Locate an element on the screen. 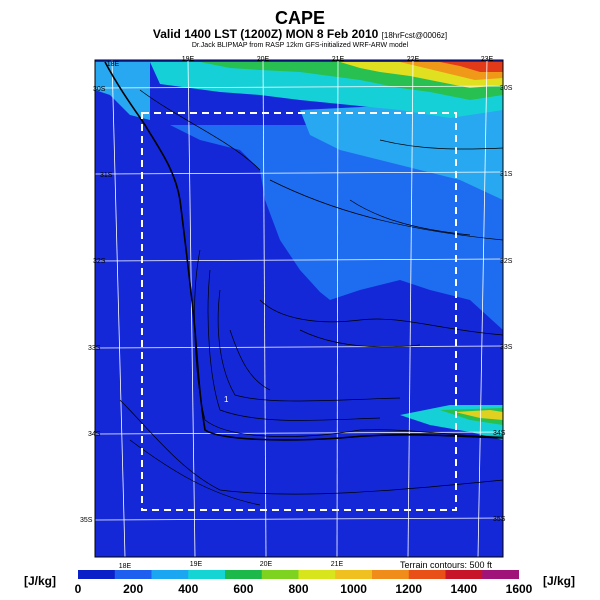 The image size is (600, 600). forecast-tag: [18hrFcst@0006z] is located at coordinates (414, 35).